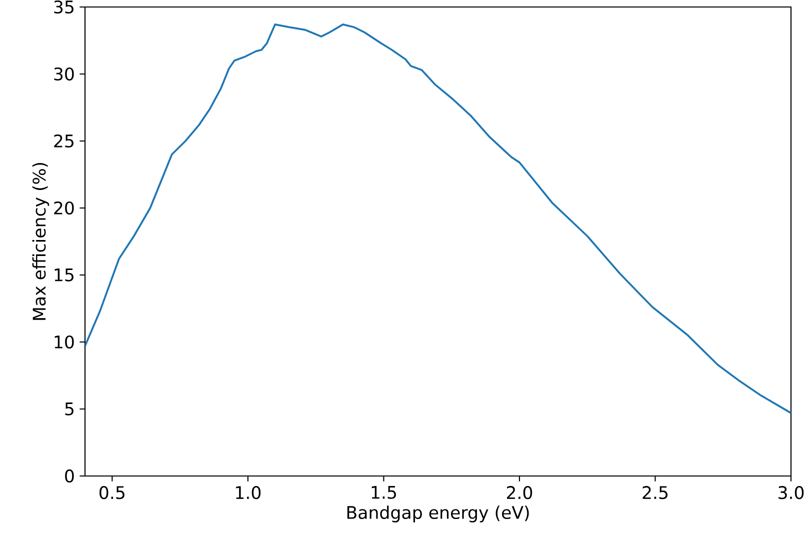 This screenshot has height=543, width=808. I want to click on y-tick-label: 25, so click(64, 141).